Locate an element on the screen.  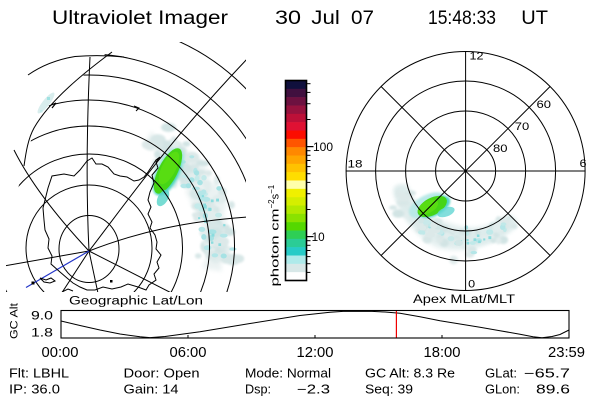
svg-text: 06:00 is located at coordinates (188, 353).